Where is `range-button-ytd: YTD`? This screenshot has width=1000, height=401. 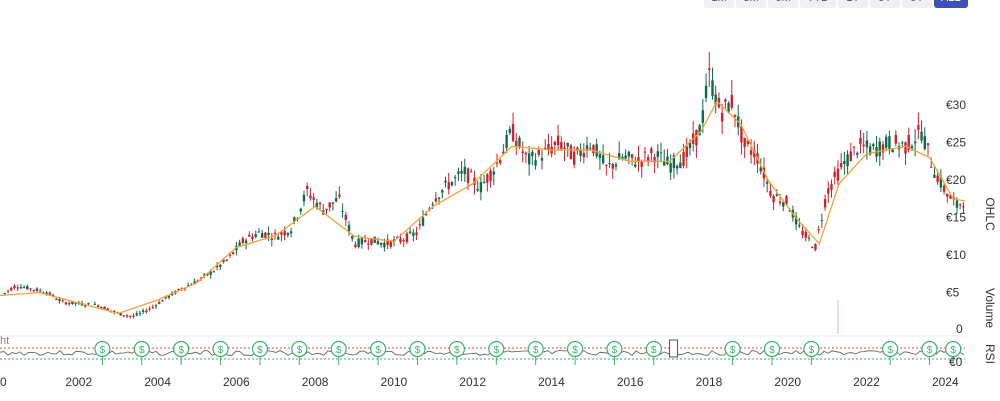 range-button-ytd: YTD is located at coordinates (818, 4).